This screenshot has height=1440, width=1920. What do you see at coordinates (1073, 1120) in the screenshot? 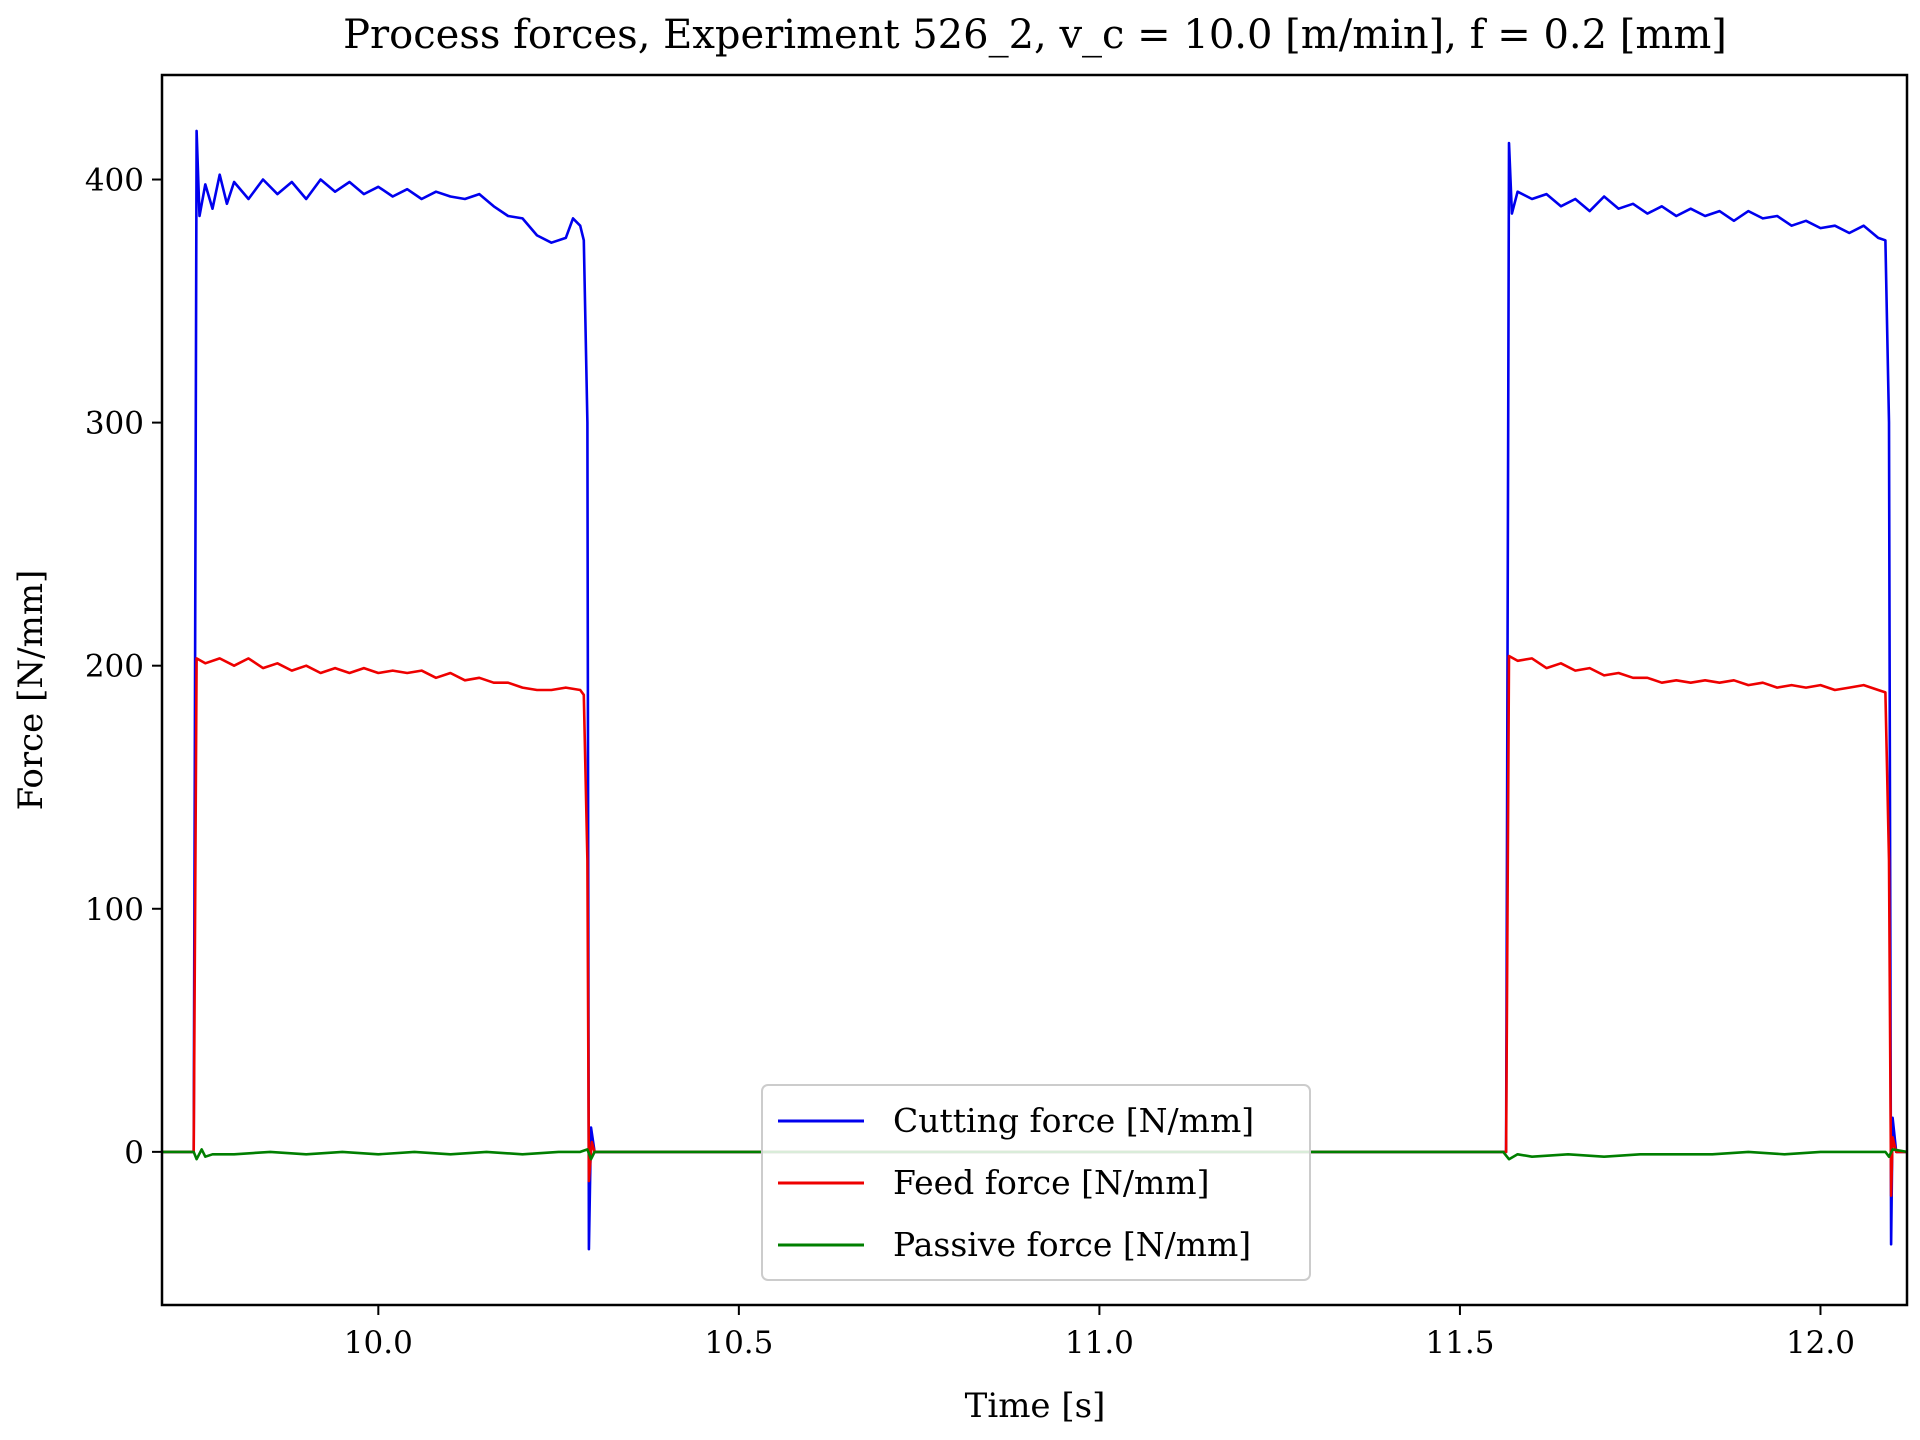
I see `legend-label-1: Cutting force [N/mm]` at bounding box center [1073, 1120].